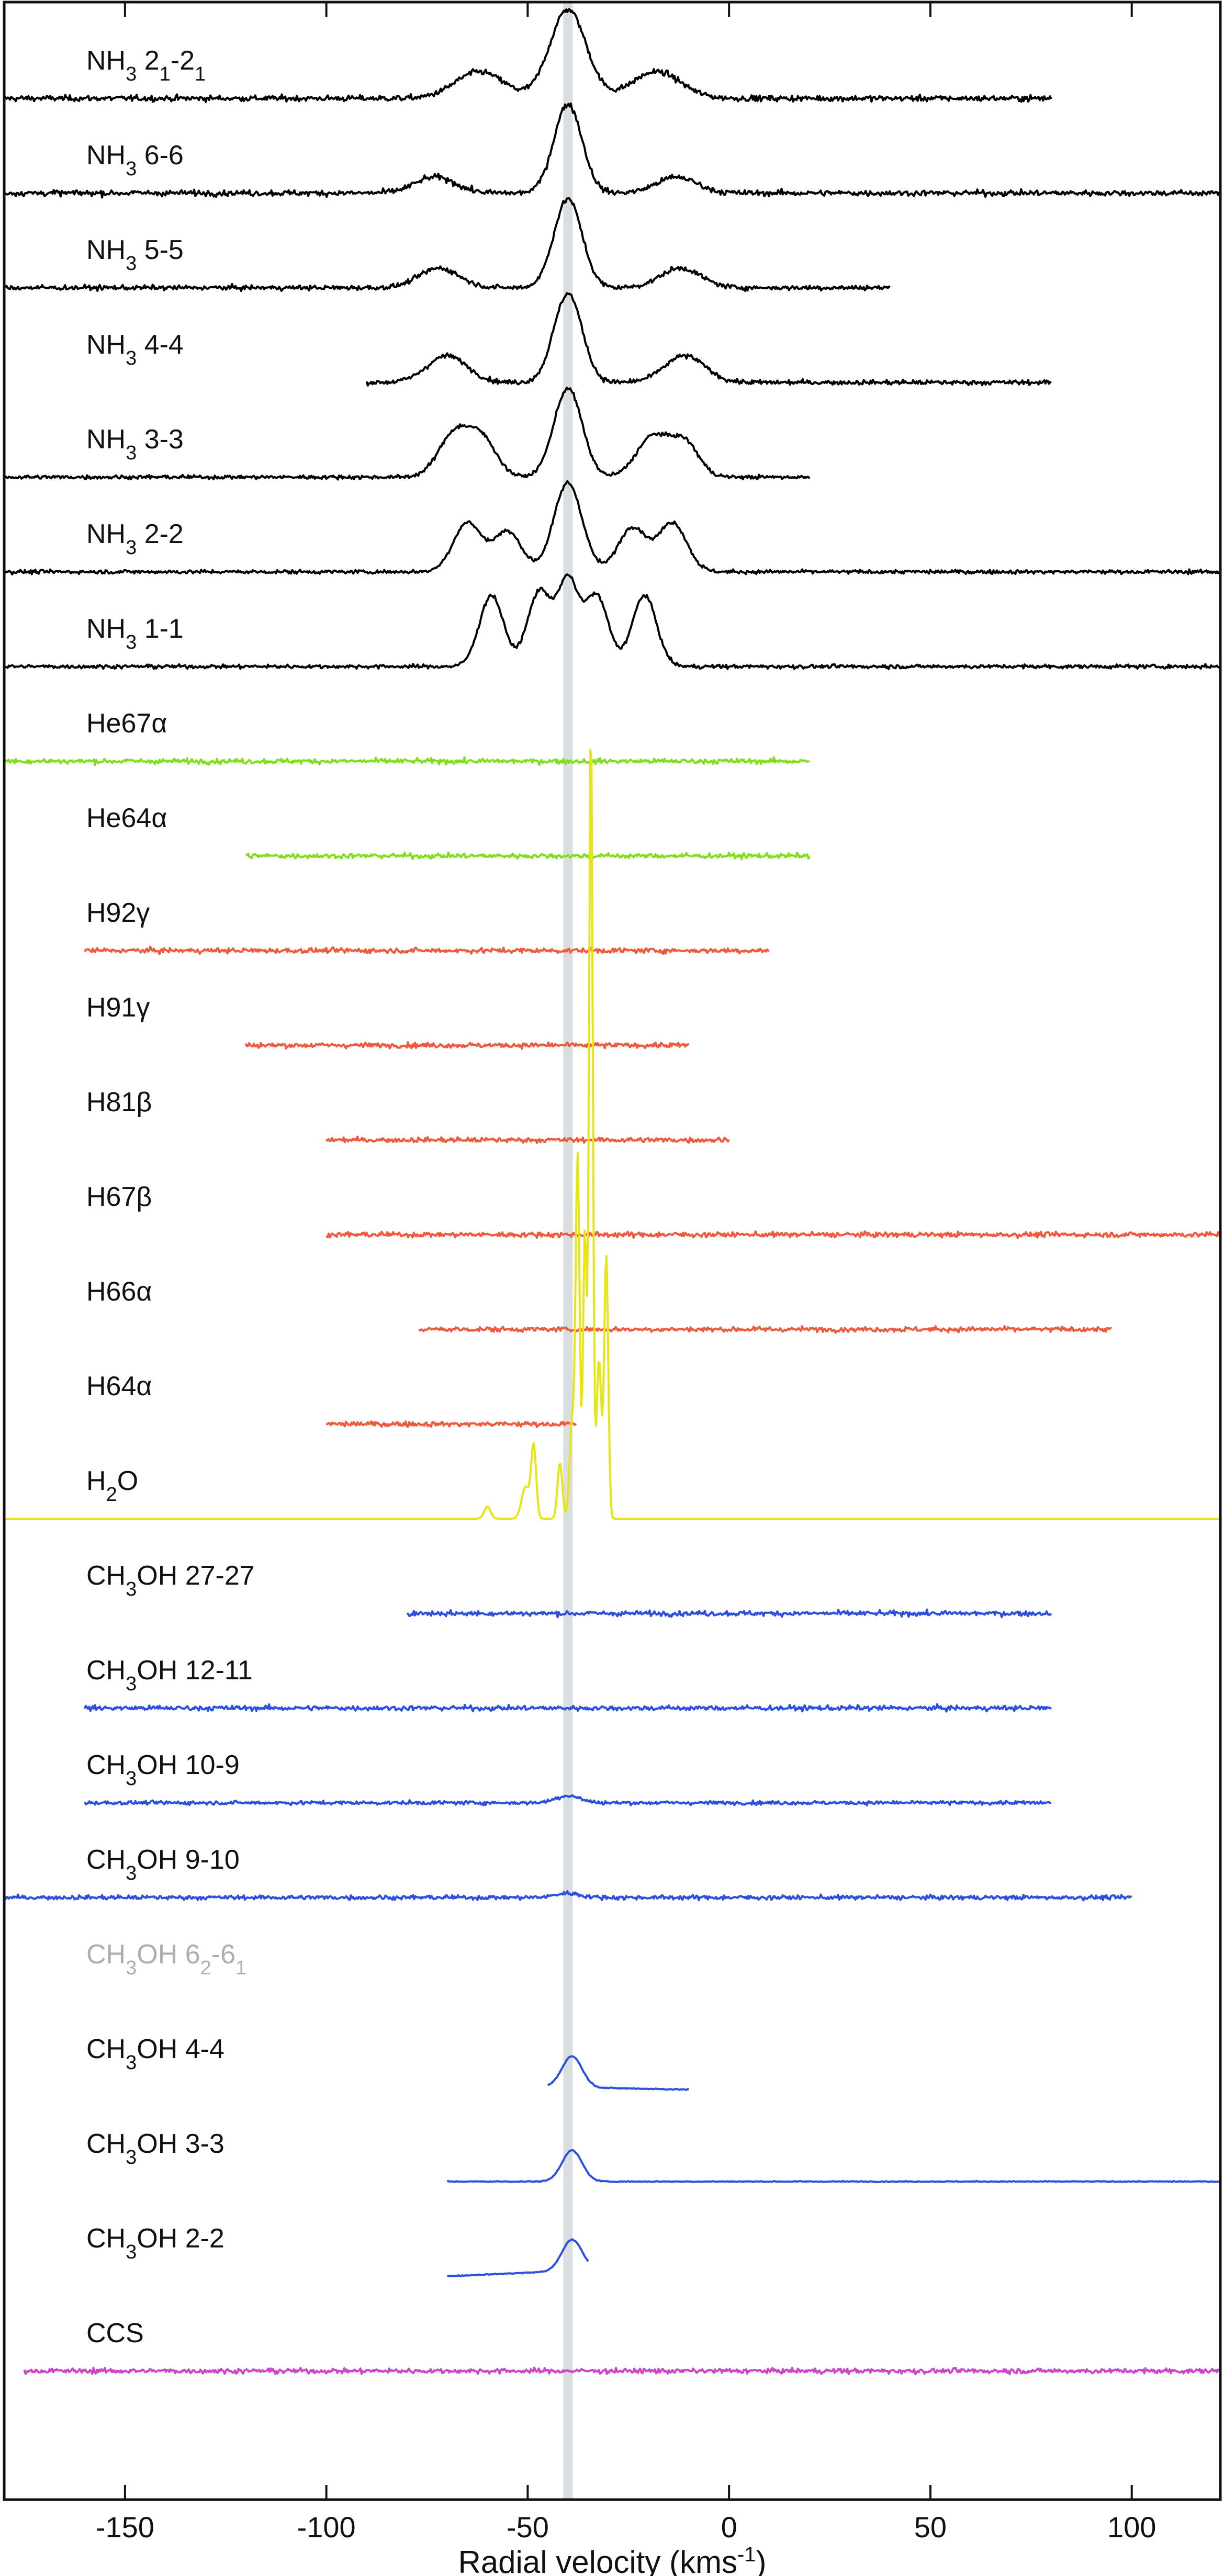 The width and height of the screenshot is (1224, 2576). I want to click on x-tick-label: 50, so click(931, 2528).